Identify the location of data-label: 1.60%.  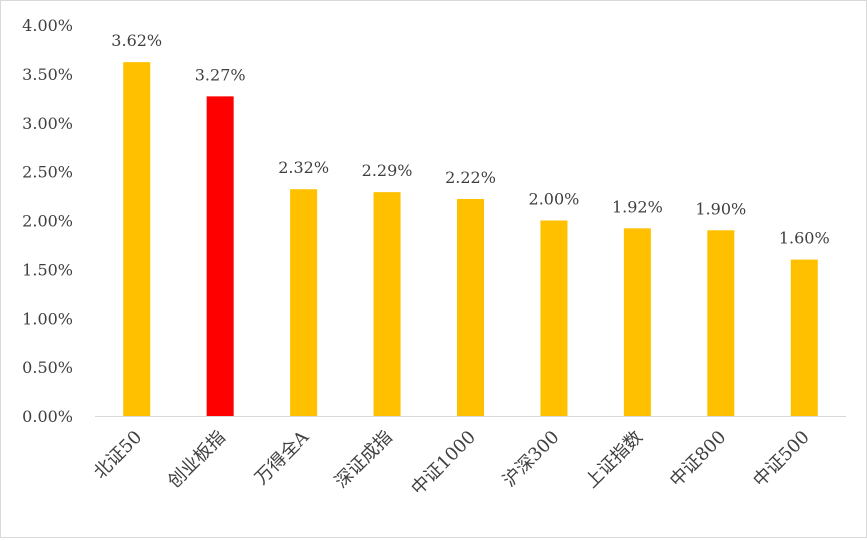
(804, 238).